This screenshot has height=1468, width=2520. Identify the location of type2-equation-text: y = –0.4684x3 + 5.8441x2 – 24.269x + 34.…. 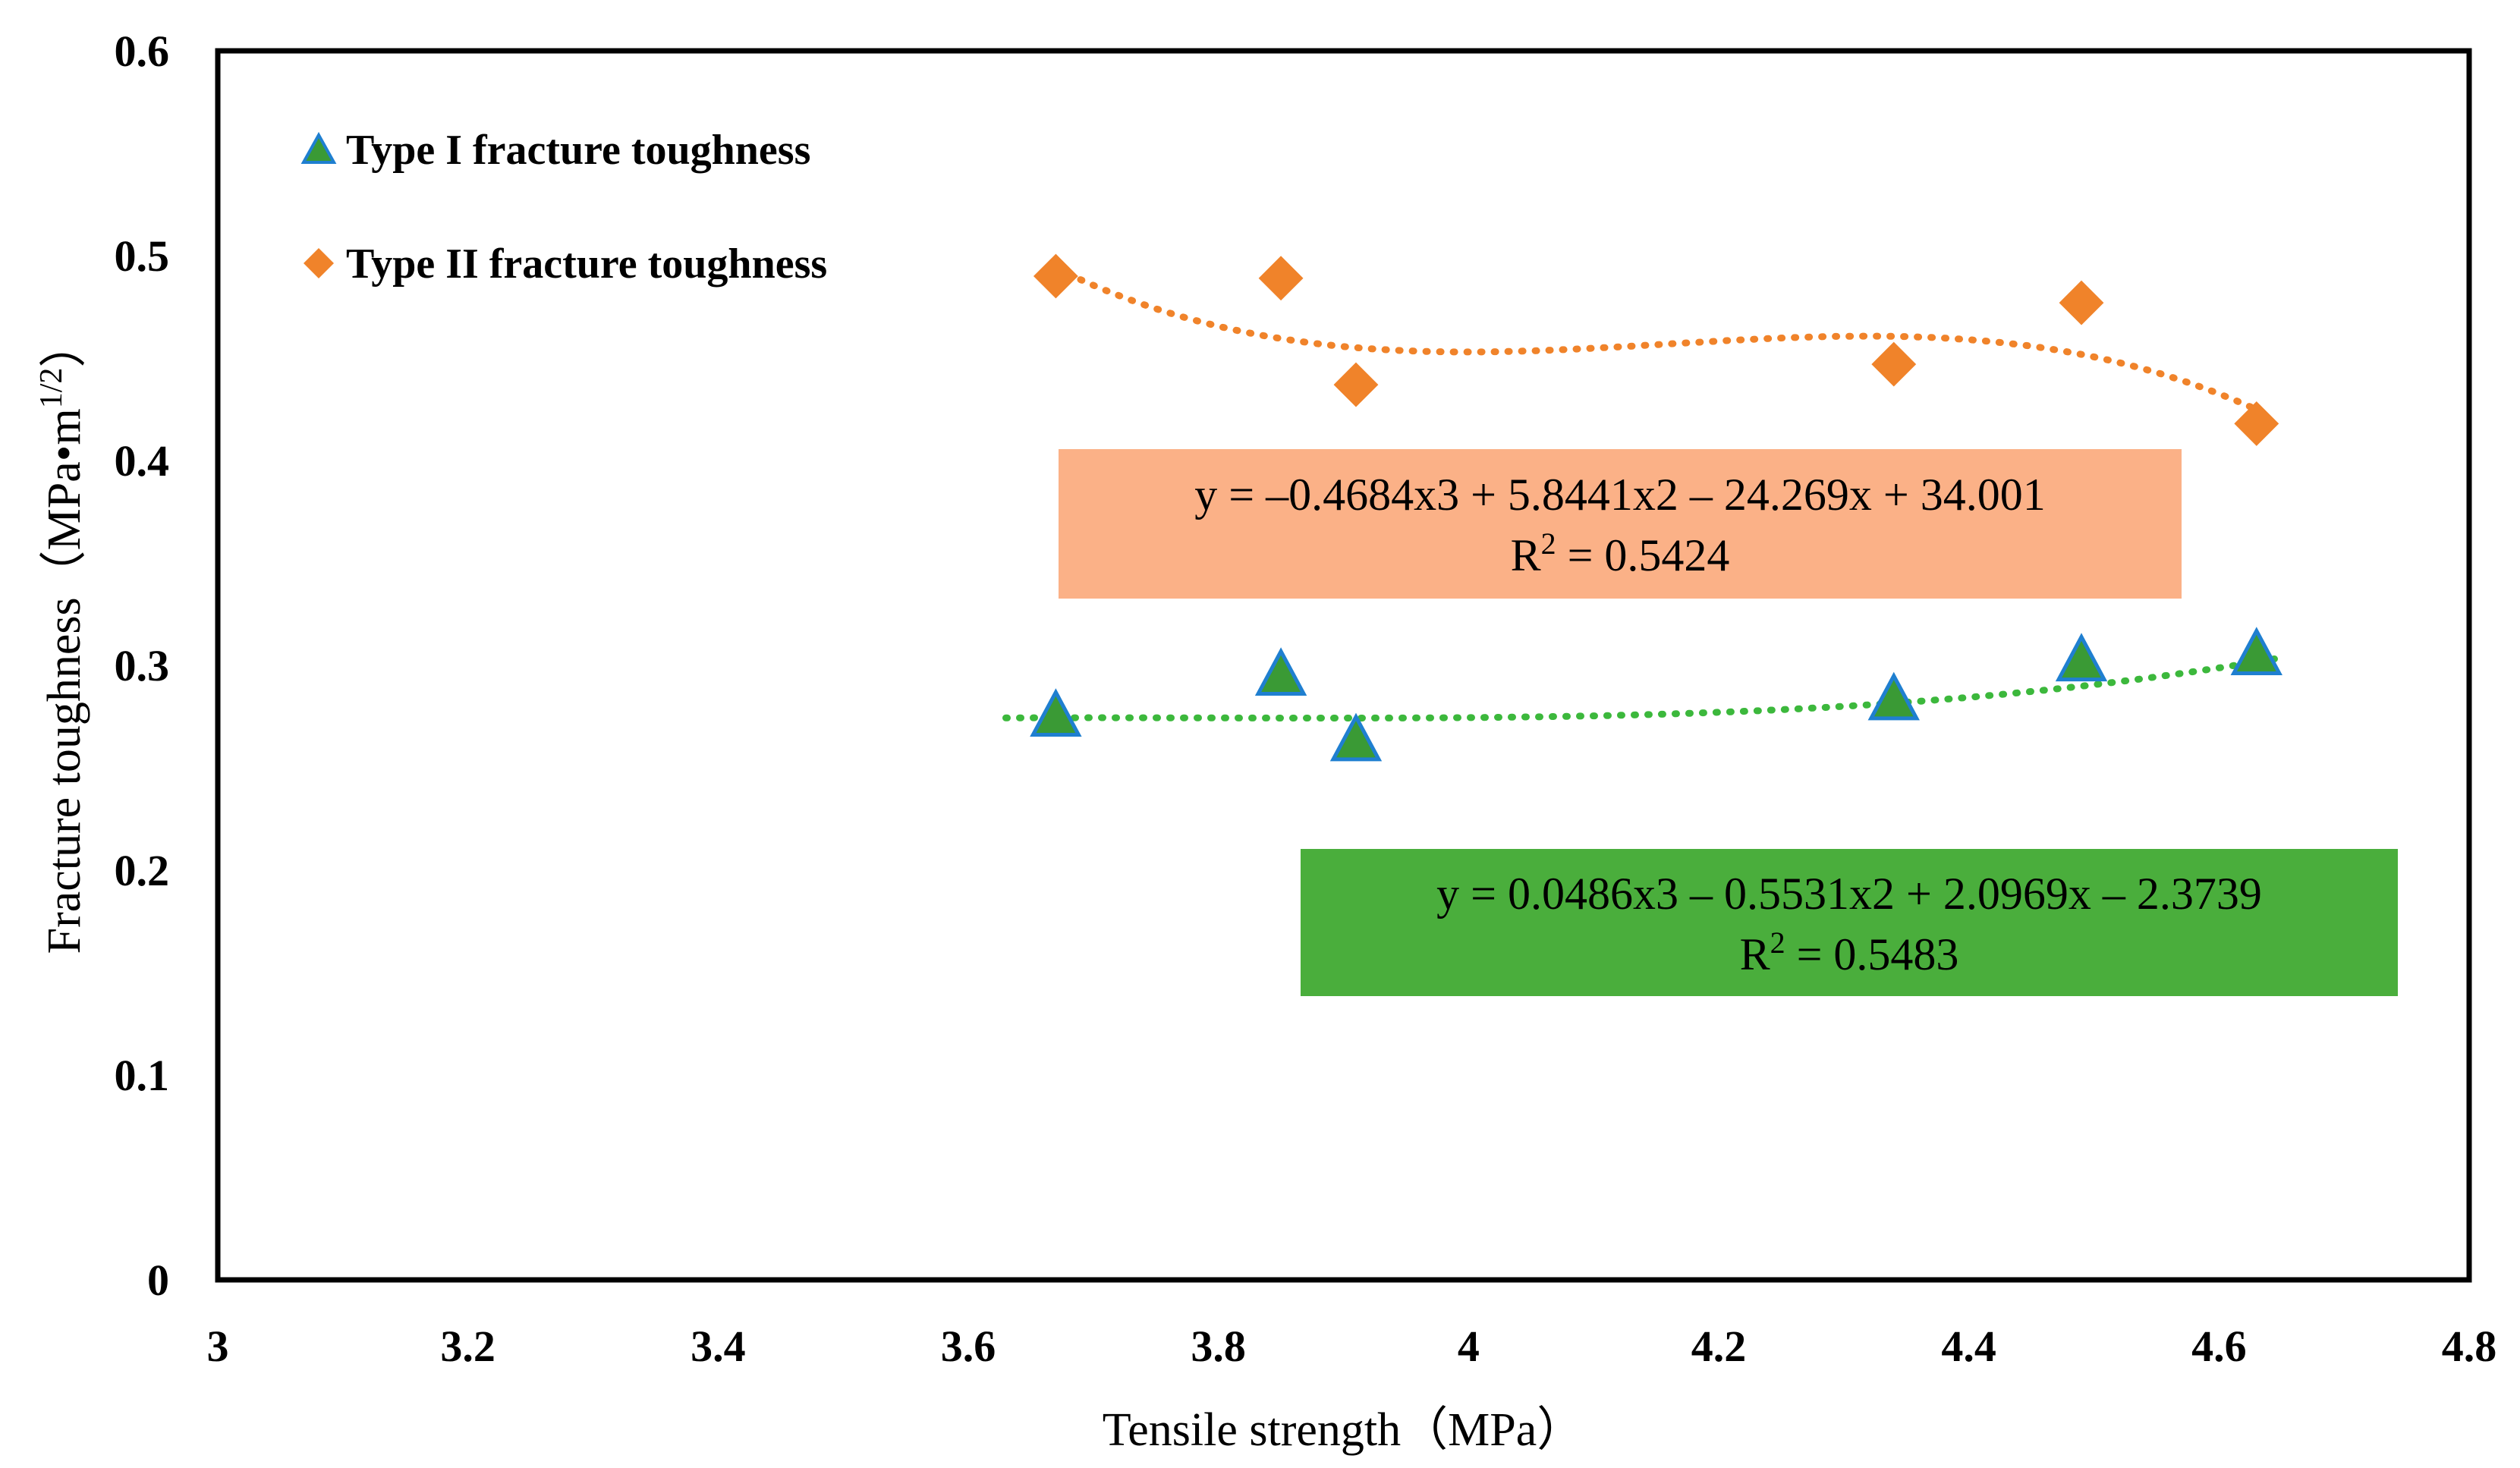
(1620, 495).